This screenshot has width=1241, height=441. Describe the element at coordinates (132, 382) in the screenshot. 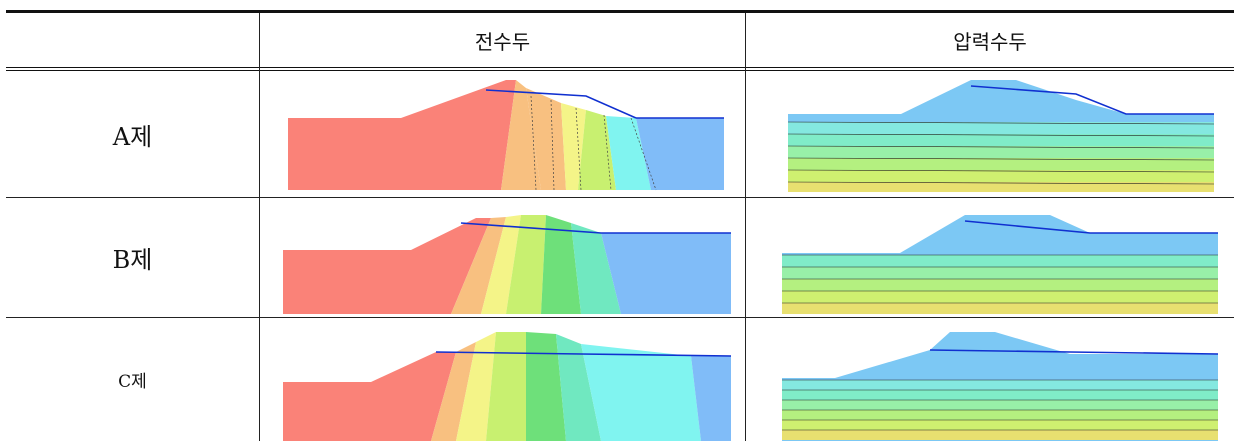

I see `row-label-c: C제` at that location.